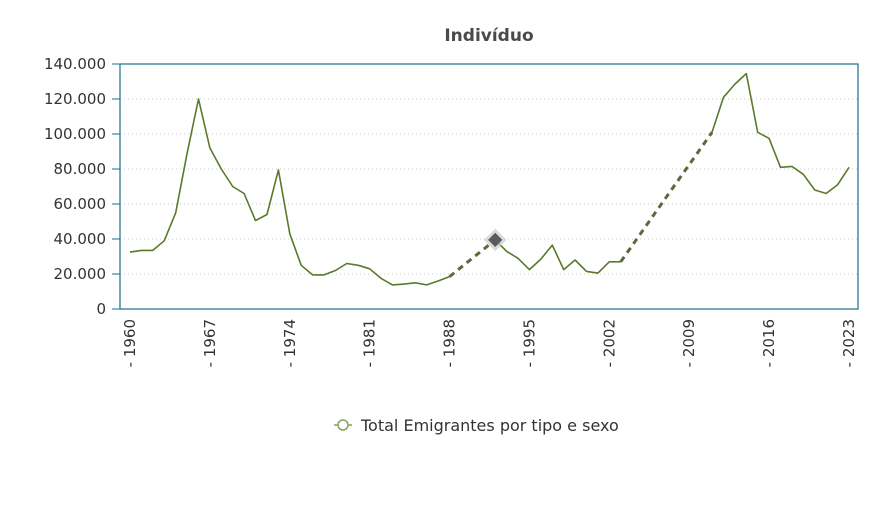 The image size is (882, 508). Describe the element at coordinates (80, 274) in the screenshot. I see `y-tick-label: 20.000` at that location.